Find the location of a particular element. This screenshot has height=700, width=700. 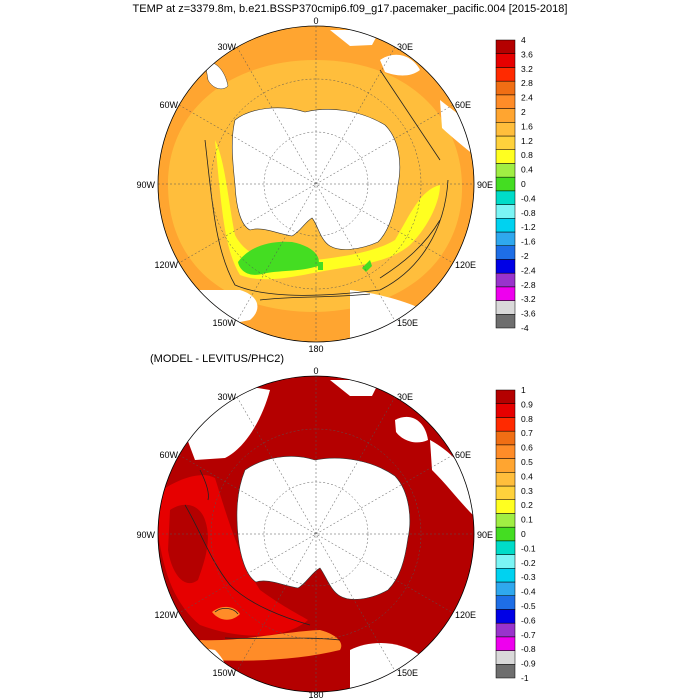

bottom-colorbar-label-18: -0.8 is located at coordinates (528, 649).